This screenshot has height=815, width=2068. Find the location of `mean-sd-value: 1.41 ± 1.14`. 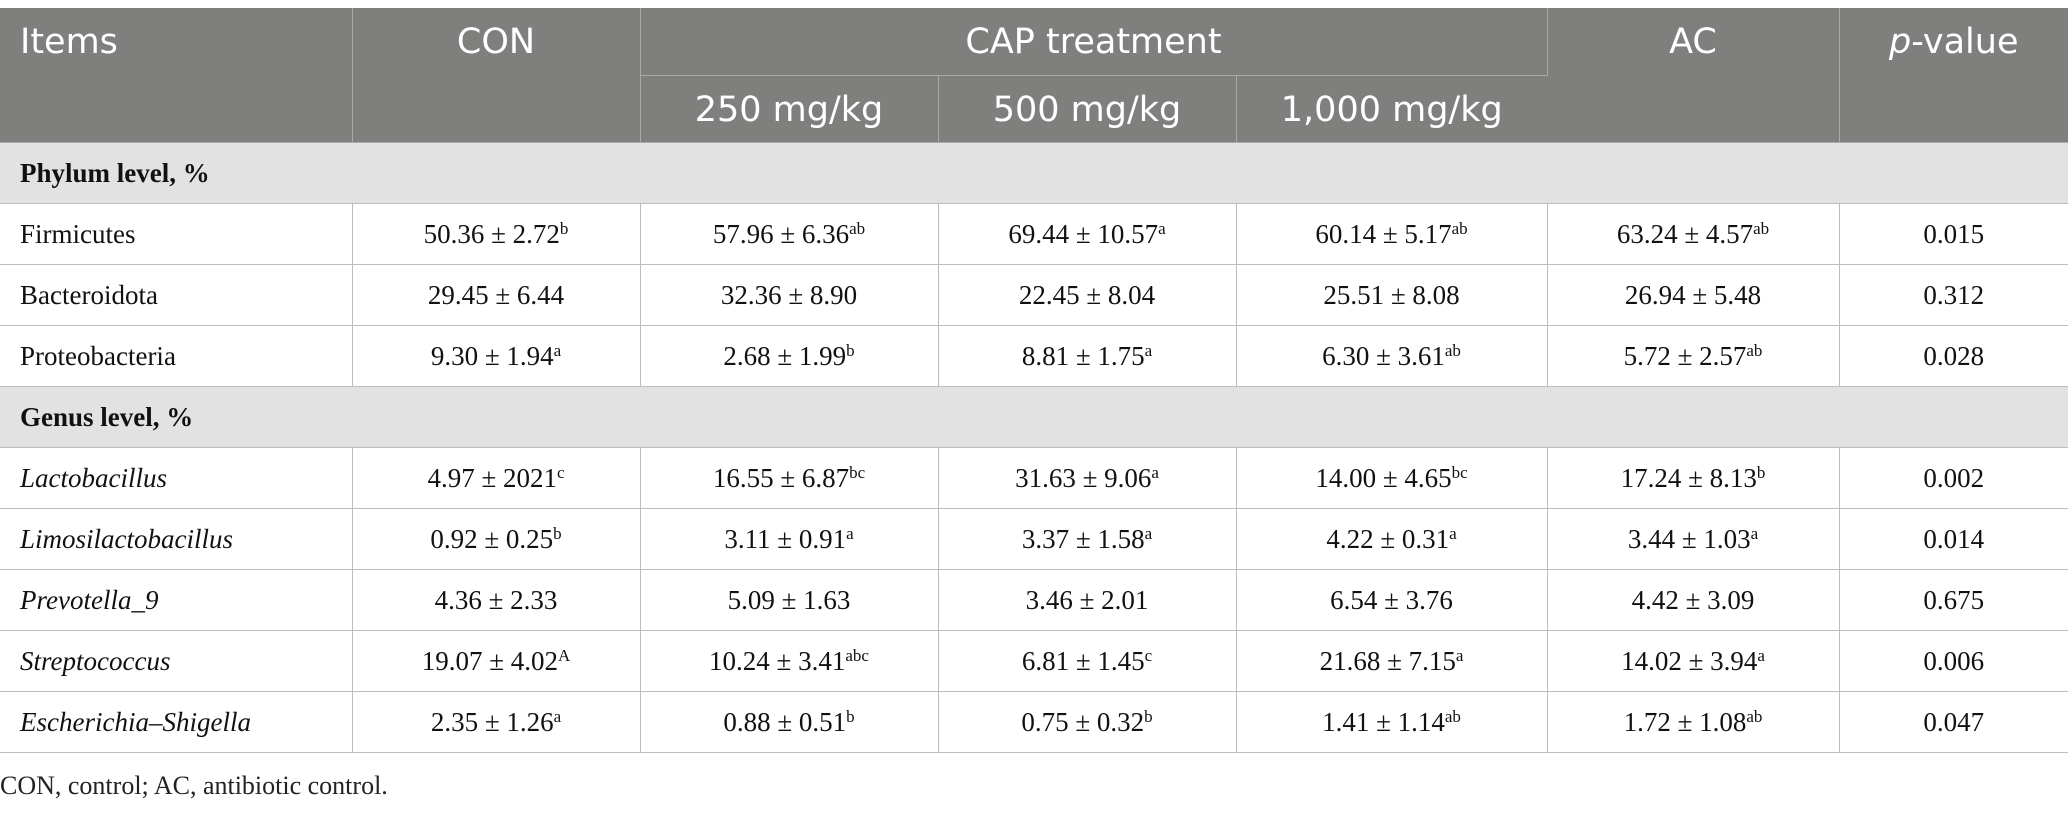

mean-sd-value: 1.41 ± 1.14 is located at coordinates (1383, 721).